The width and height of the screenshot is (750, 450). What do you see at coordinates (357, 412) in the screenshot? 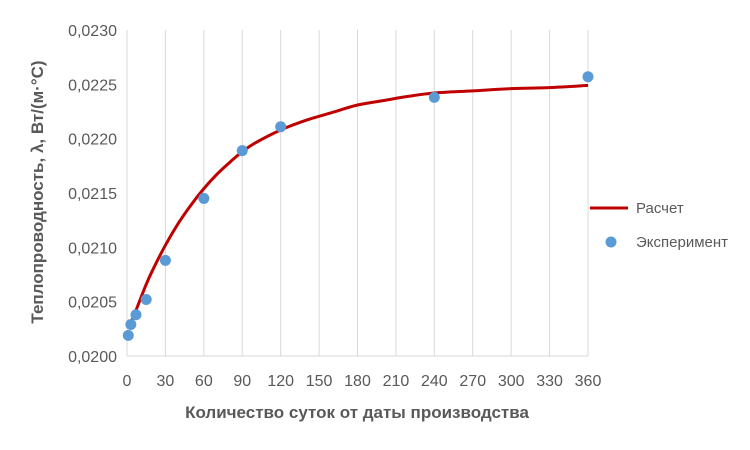
I see `x-axis-title: Количество суток от даты производства` at bounding box center [357, 412].